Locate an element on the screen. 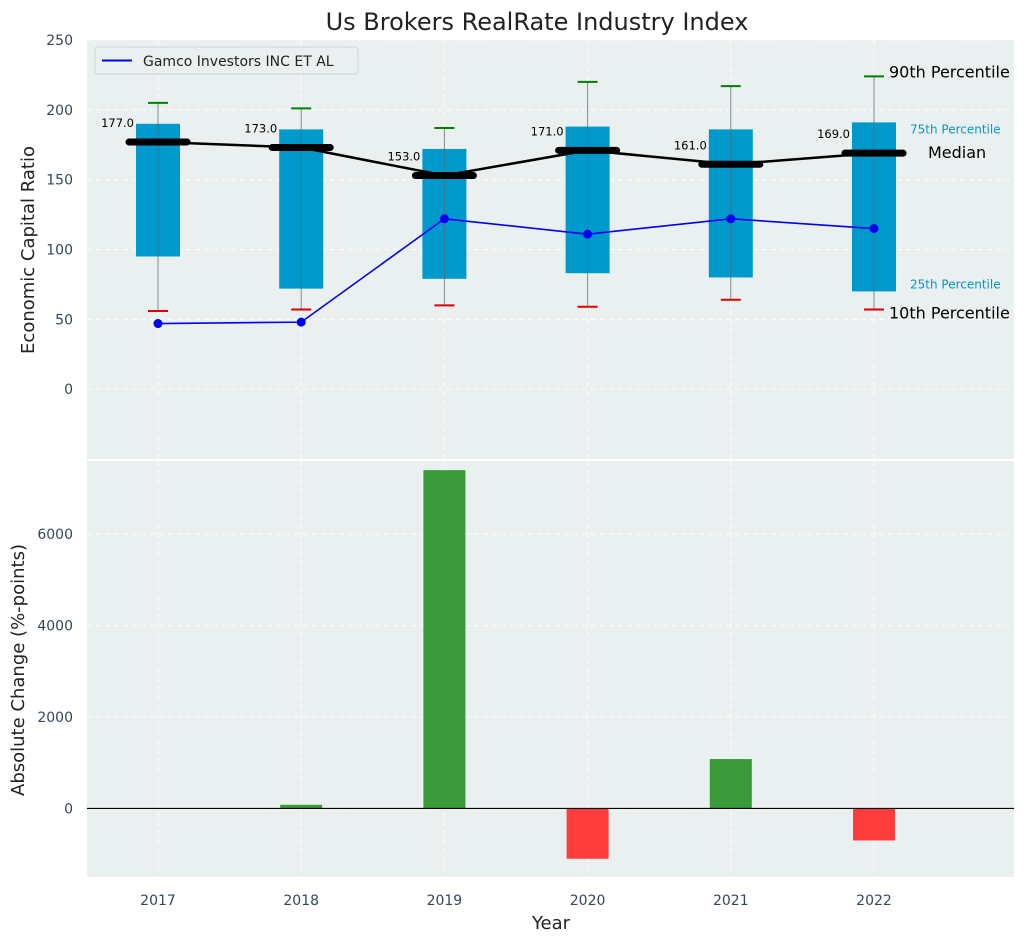 The width and height of the screenshot is (1026, 942). x-tick-label: 2022 is located at coordinates (874, 901).